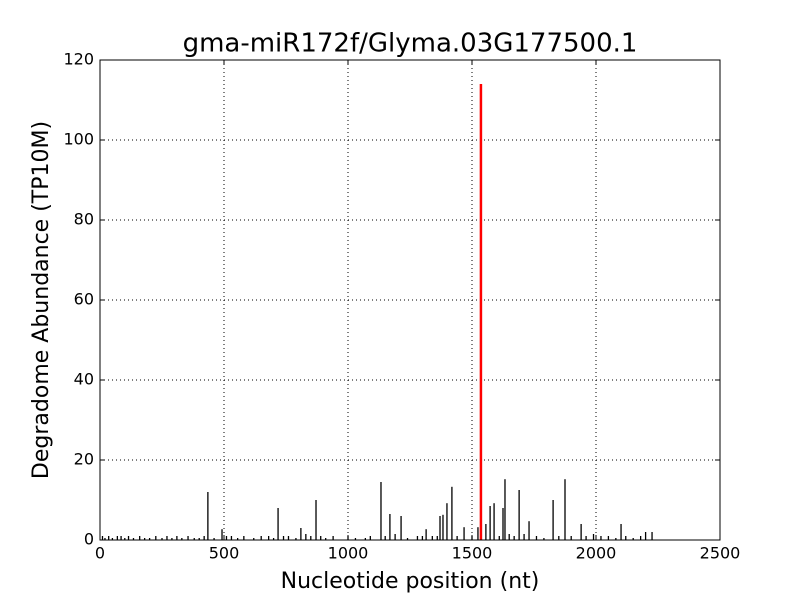  I want to click on x-tick-label: 0, so click(100, 553).